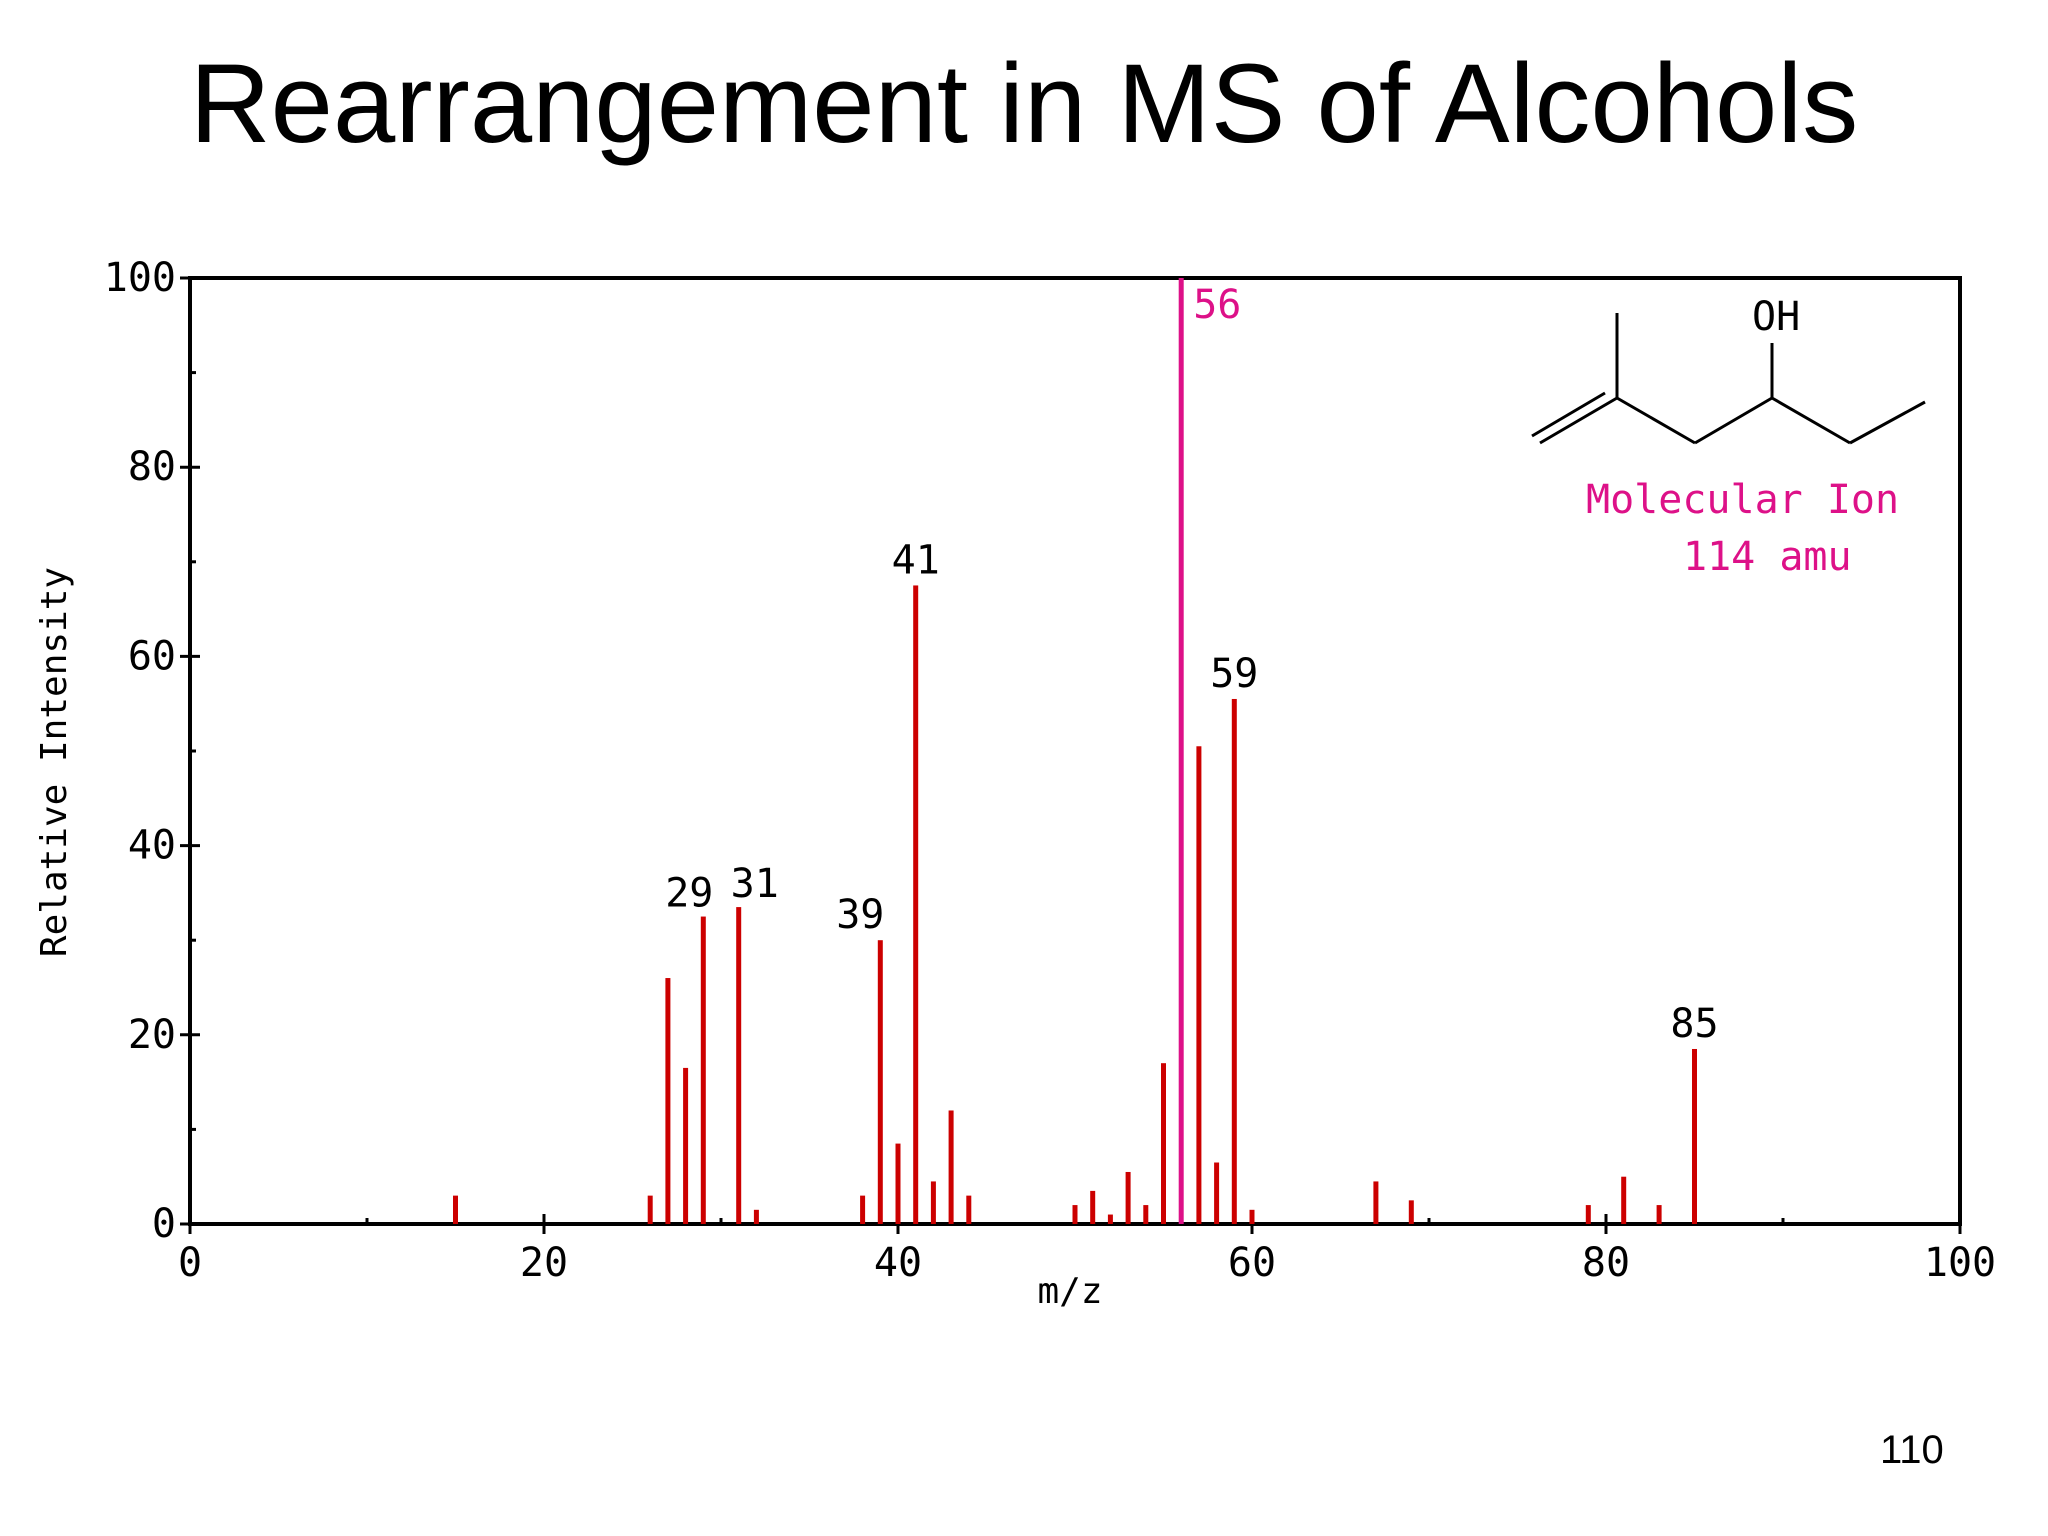  What do you see at coordinates (152, 656) in the screenshot?
I see `y-tick-label: 60` at bounding box center [152, 656].